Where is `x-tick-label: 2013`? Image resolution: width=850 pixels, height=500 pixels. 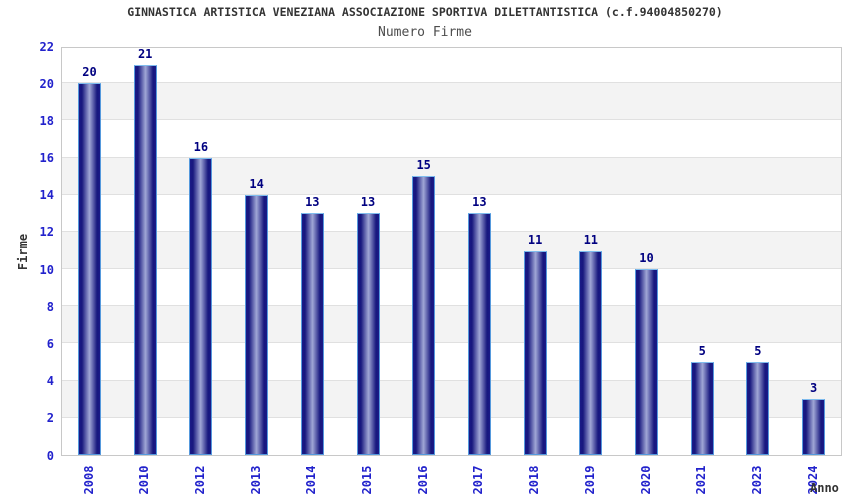 x-tick-label: 2013 is located at coordinates (255, 480).